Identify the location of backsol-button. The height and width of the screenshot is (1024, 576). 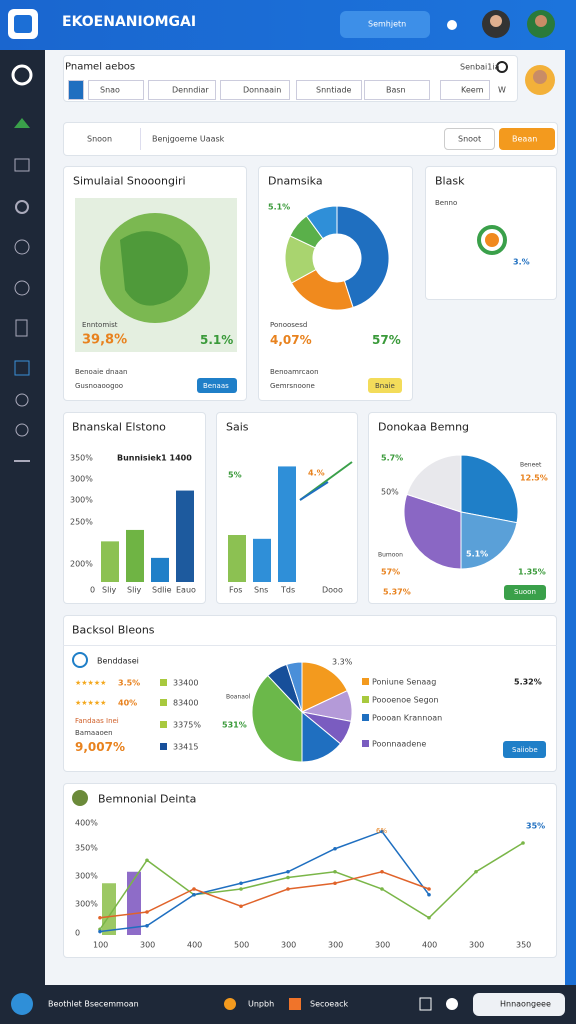
(524, 749).